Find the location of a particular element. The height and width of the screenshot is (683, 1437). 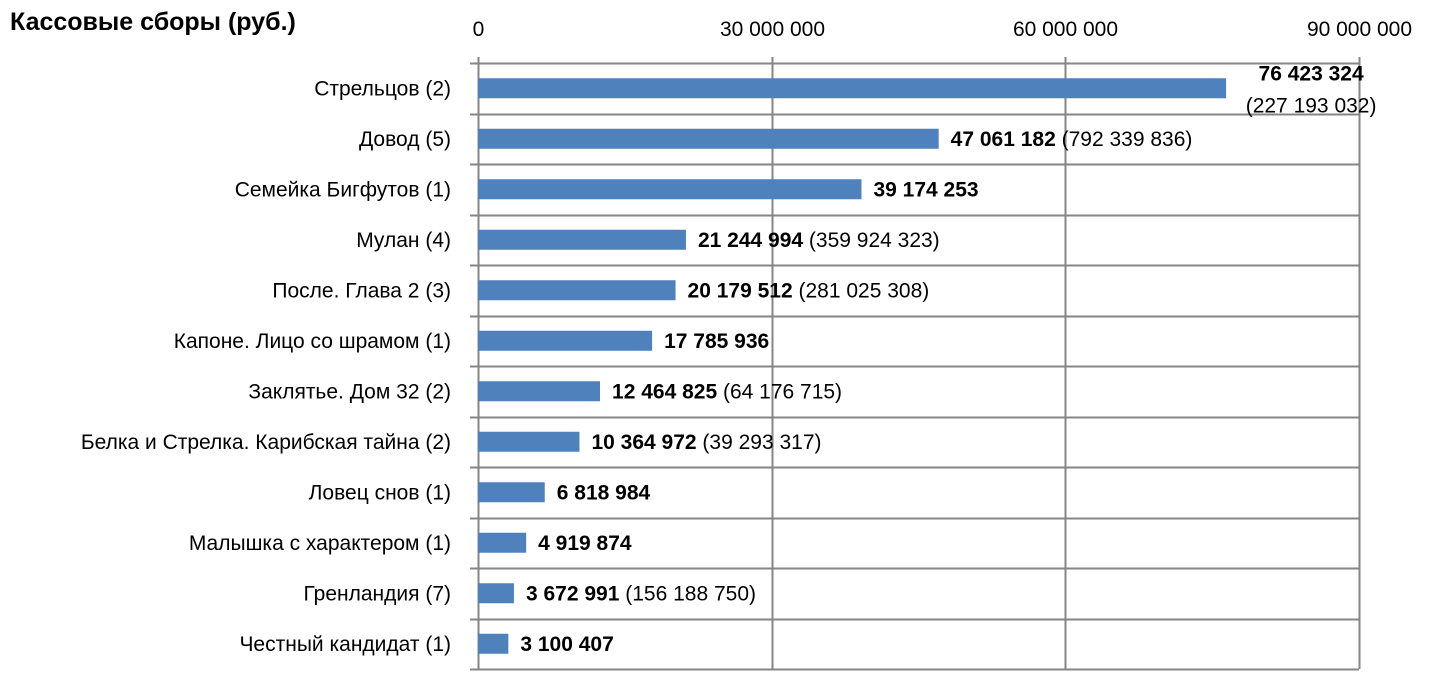

category-label: Заклятье. Дом 32 (2) is located at coordinates (349, 391).